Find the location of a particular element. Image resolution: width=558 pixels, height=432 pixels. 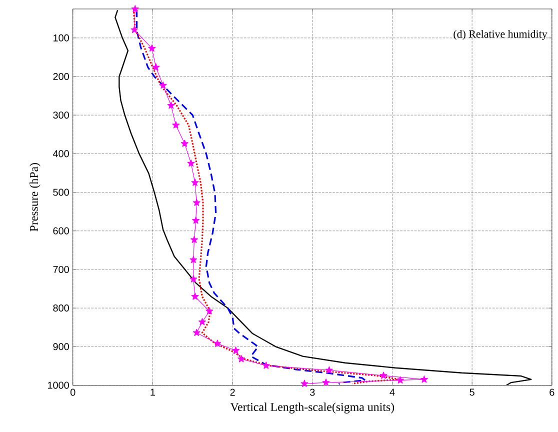

y-tick-label: 600 is located at coordinates (61, 230).